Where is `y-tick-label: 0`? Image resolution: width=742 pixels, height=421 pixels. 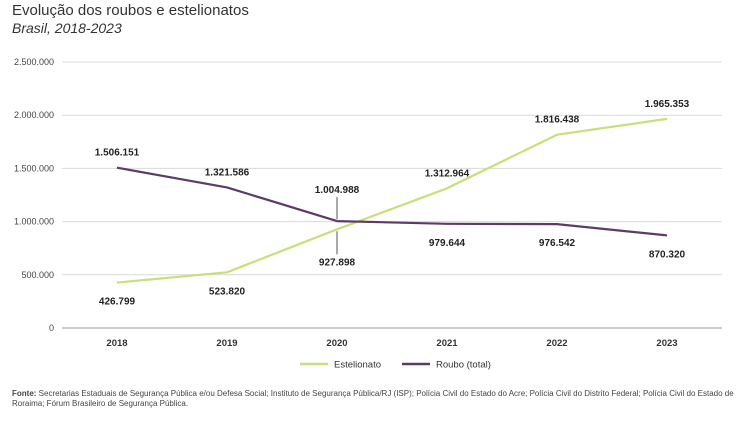
y-tick-label: 0 is located at coordinates (51, 328).